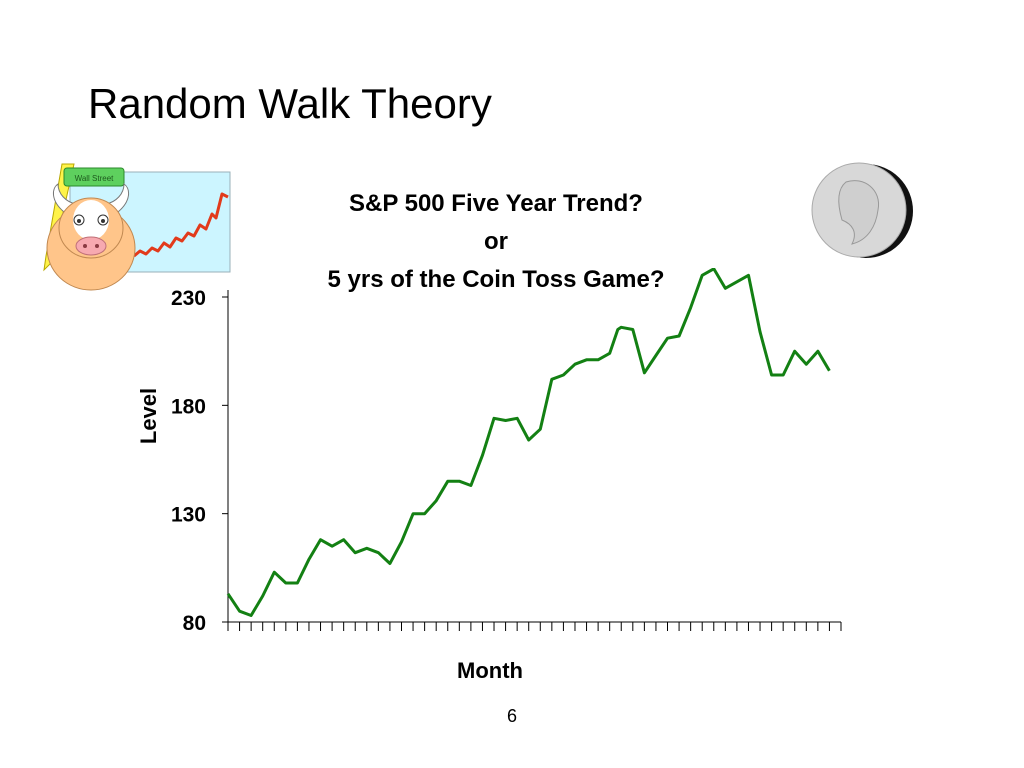  What do you see at coordinates (496, 203) in the screenshot?
I see `chart-title-line-1: S&P 500 Five Year Trend?` at bounding box center [496, 203].